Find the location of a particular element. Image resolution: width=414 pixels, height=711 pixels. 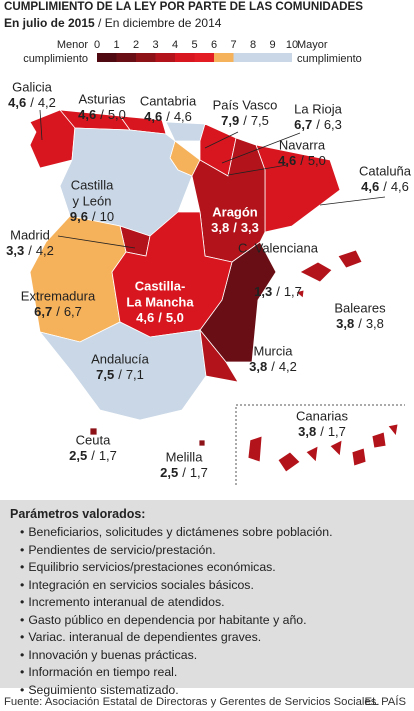

parameter-item: Incremento interanual de atendidos. is located at coordinates (212, 603).